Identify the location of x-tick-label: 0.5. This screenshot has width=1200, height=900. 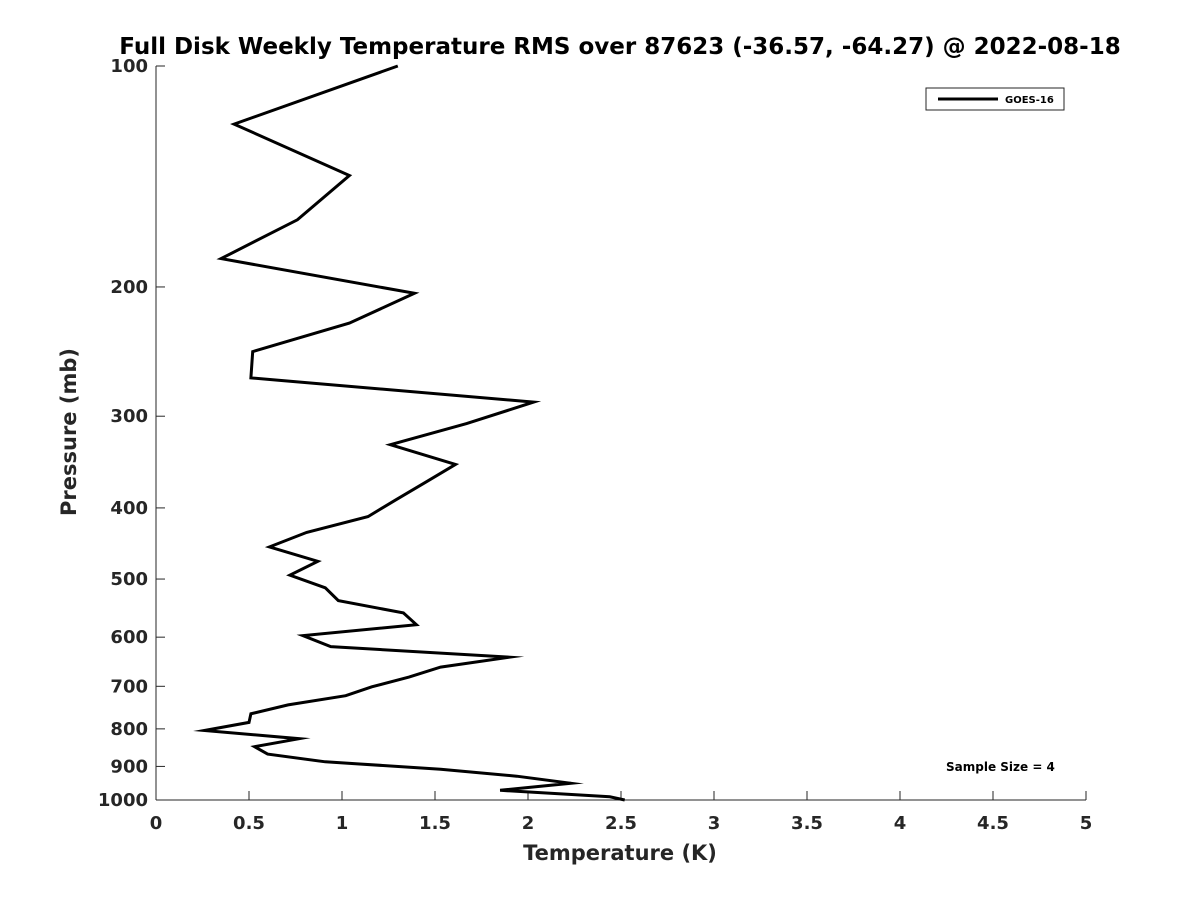
(249, 823).